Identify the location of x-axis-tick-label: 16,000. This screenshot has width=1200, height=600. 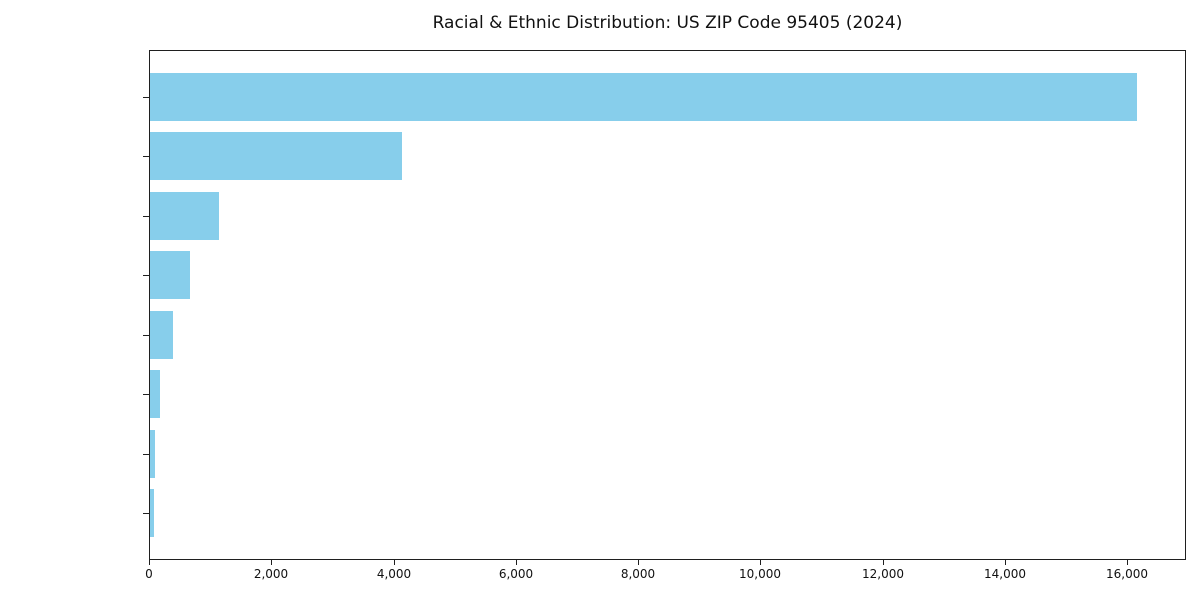
(1127, 574).